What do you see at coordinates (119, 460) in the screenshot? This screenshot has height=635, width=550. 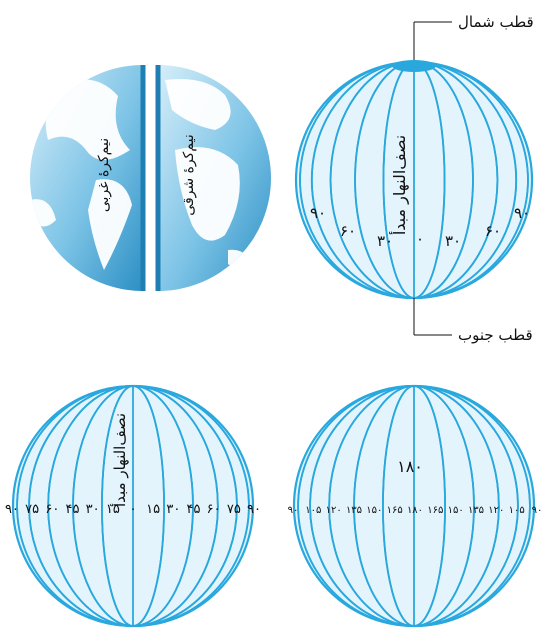 I see `prime-meridian-label-bottom: نصف‌النهار مبدأ` at bounding box center [119, 460].